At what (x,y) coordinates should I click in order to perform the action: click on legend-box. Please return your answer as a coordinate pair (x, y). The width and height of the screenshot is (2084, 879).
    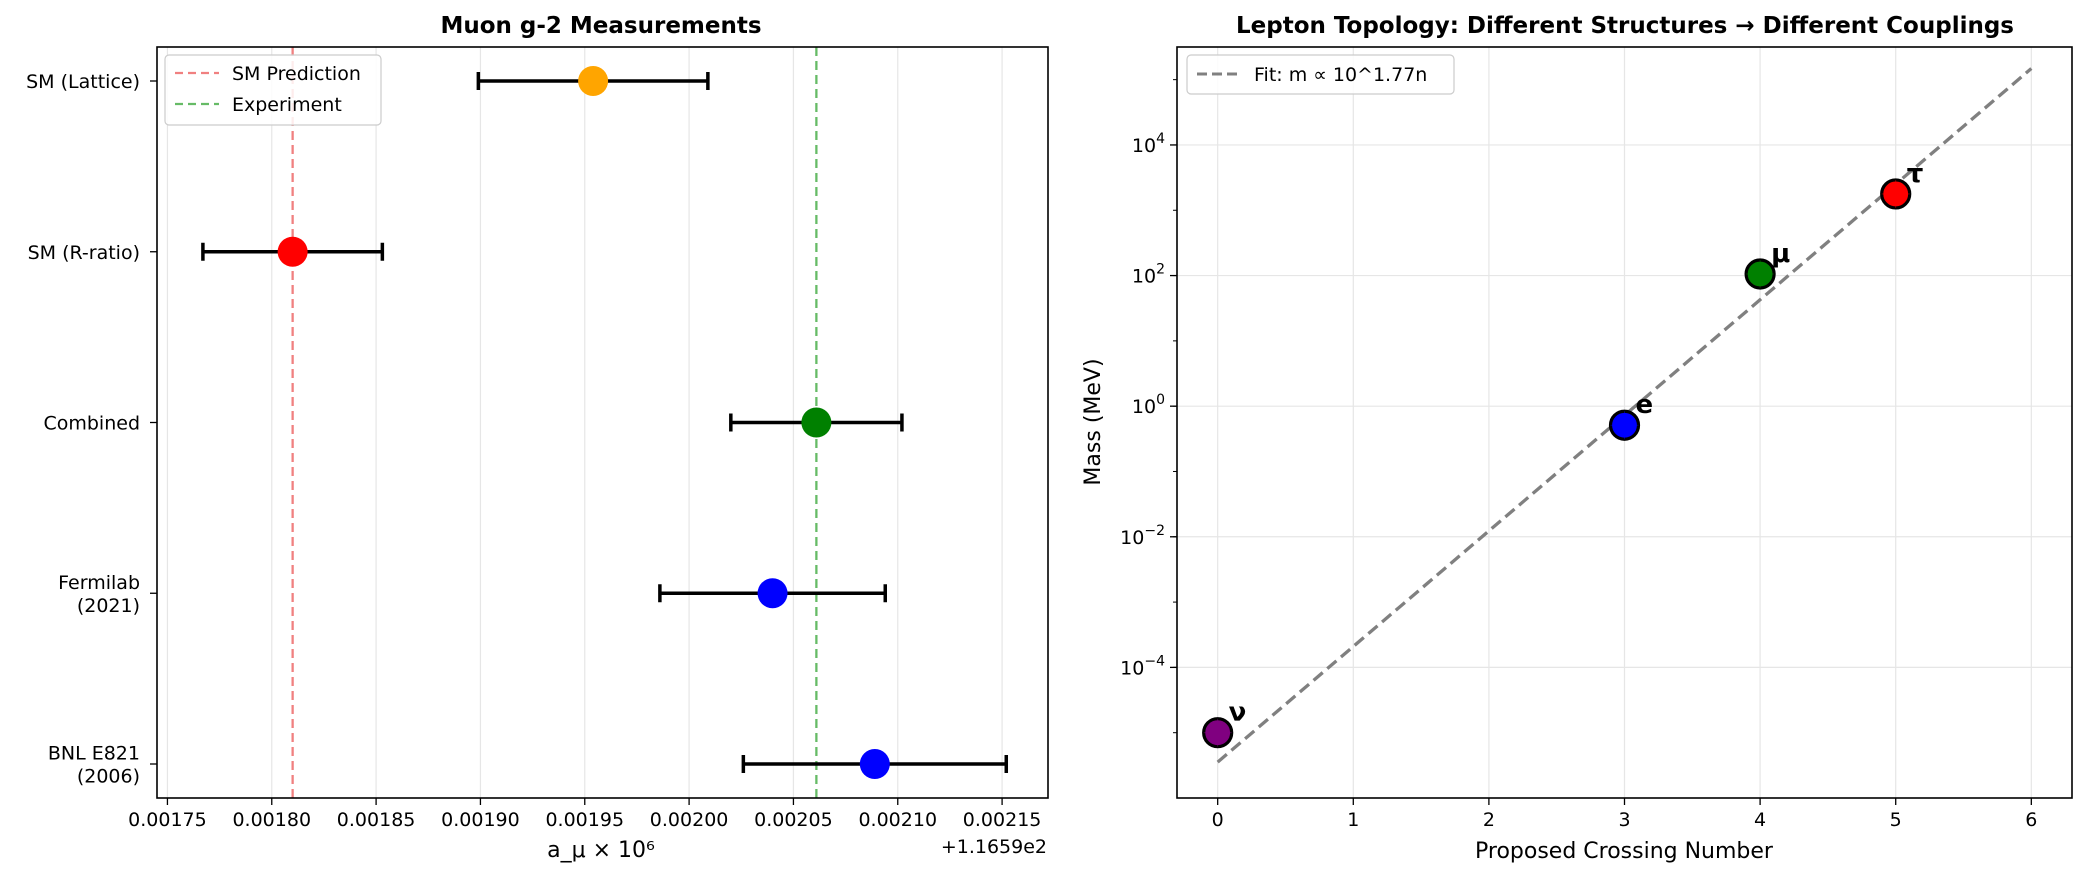
    Looking at the image, I should click on (1320, 74).